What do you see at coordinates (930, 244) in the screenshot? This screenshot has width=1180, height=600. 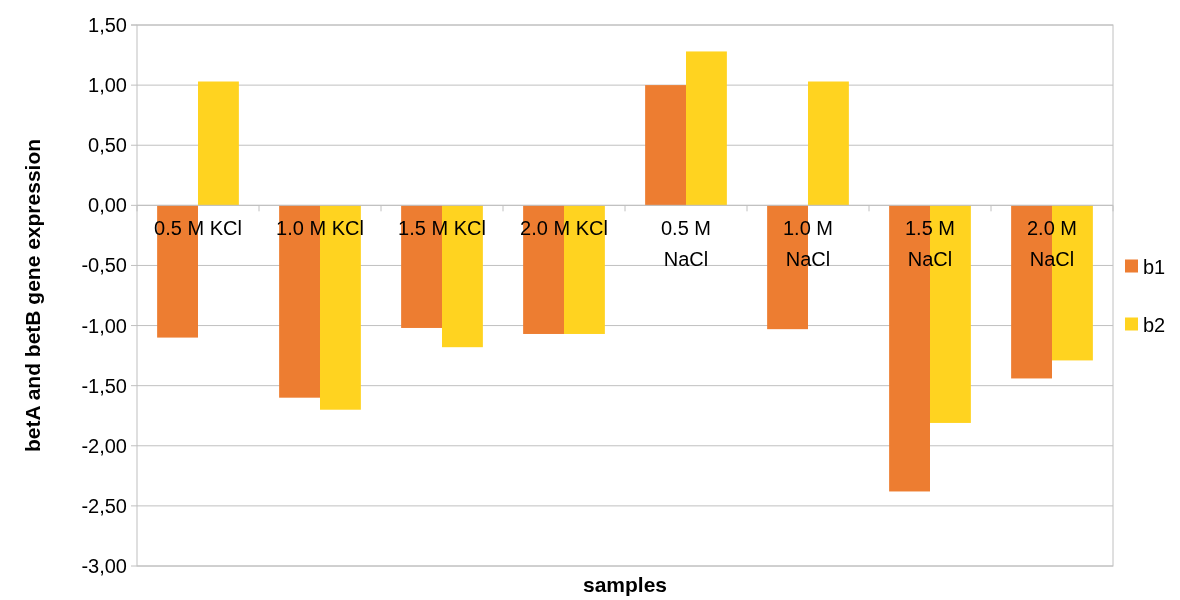 I see `x-tick-label: 1.5 M NaCl` at bounding box center [930, 244].